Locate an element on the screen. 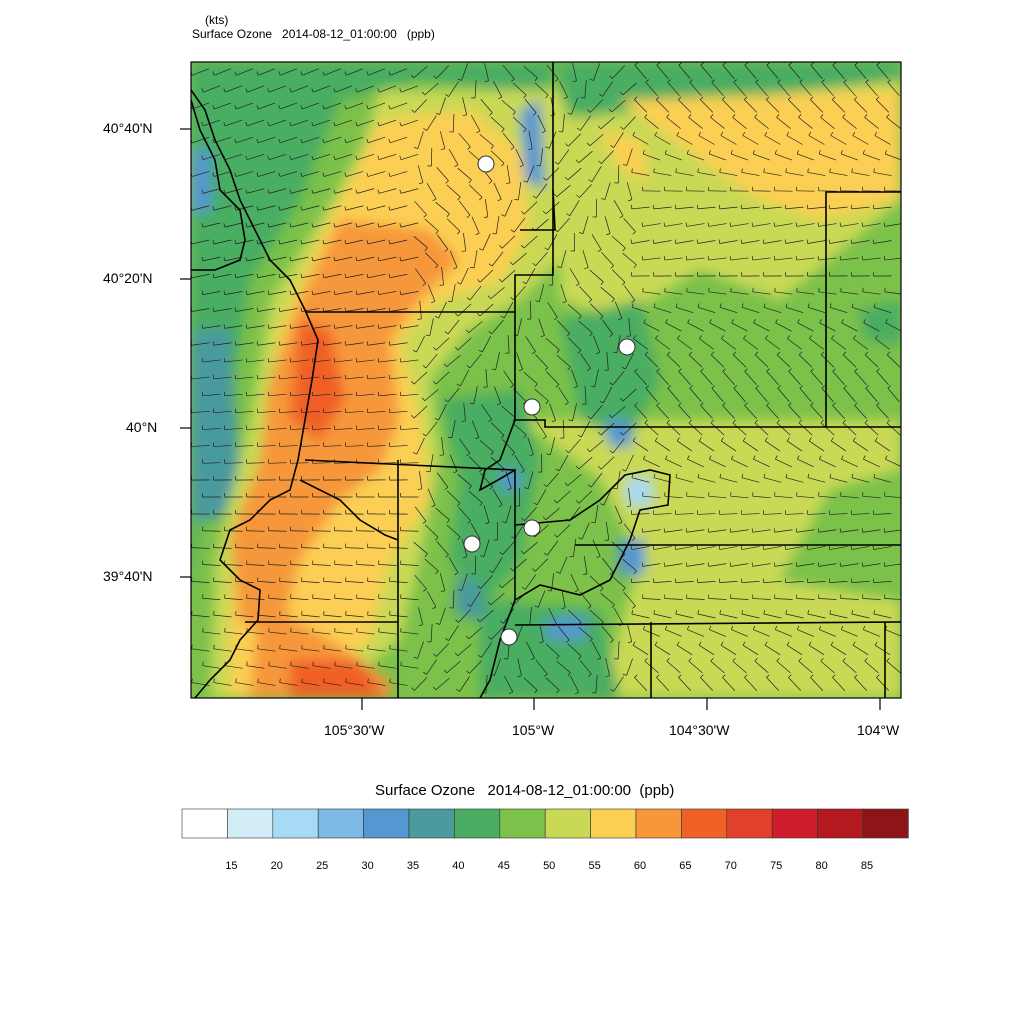 The height and width of the screenshot is (1024, 1024). lat-tick-label: 40°N is located at coordinates (142, 427).